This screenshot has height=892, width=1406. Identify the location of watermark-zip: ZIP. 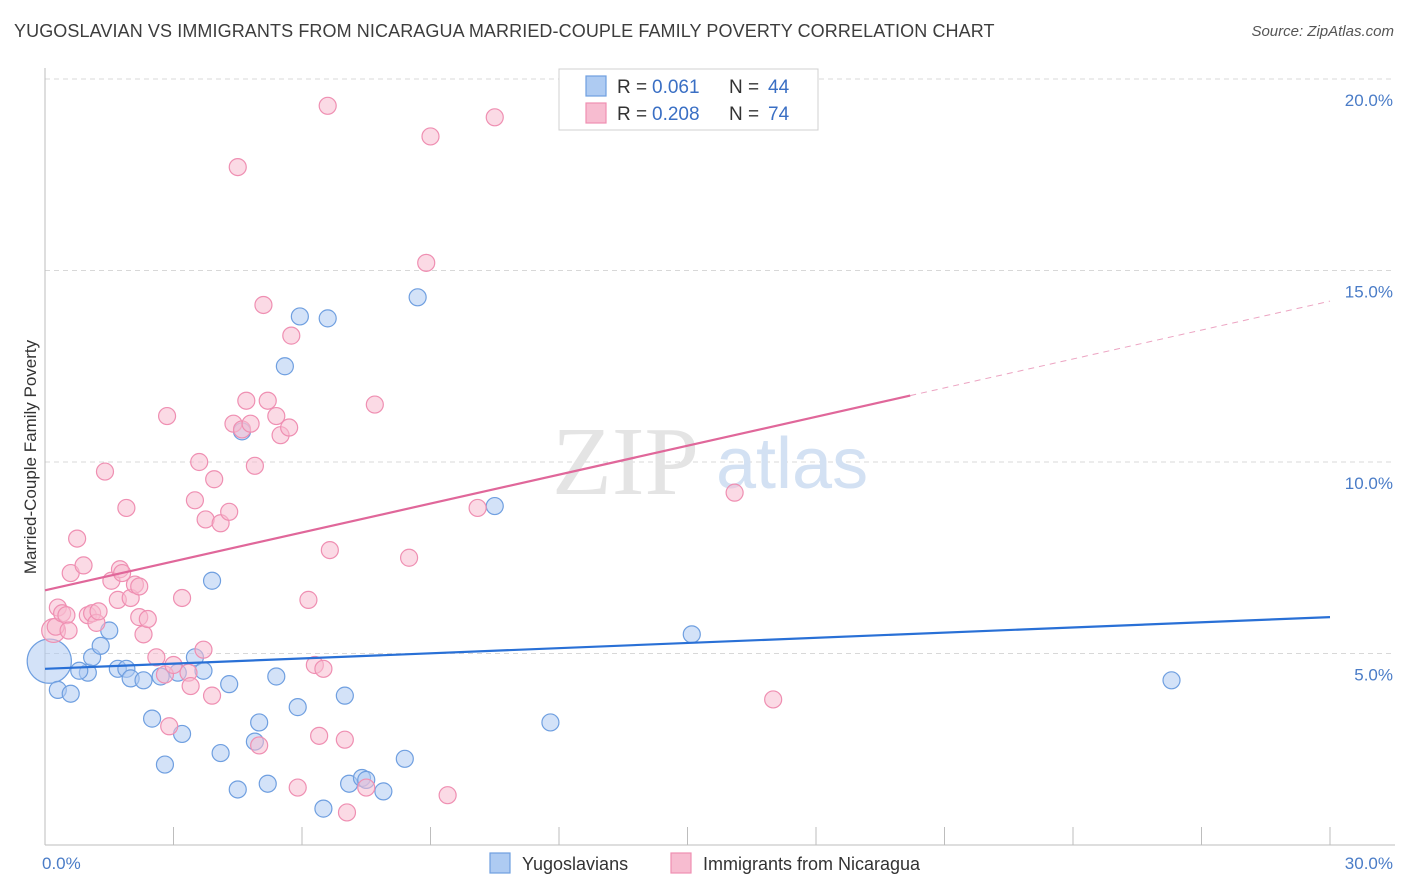
(625, 462).